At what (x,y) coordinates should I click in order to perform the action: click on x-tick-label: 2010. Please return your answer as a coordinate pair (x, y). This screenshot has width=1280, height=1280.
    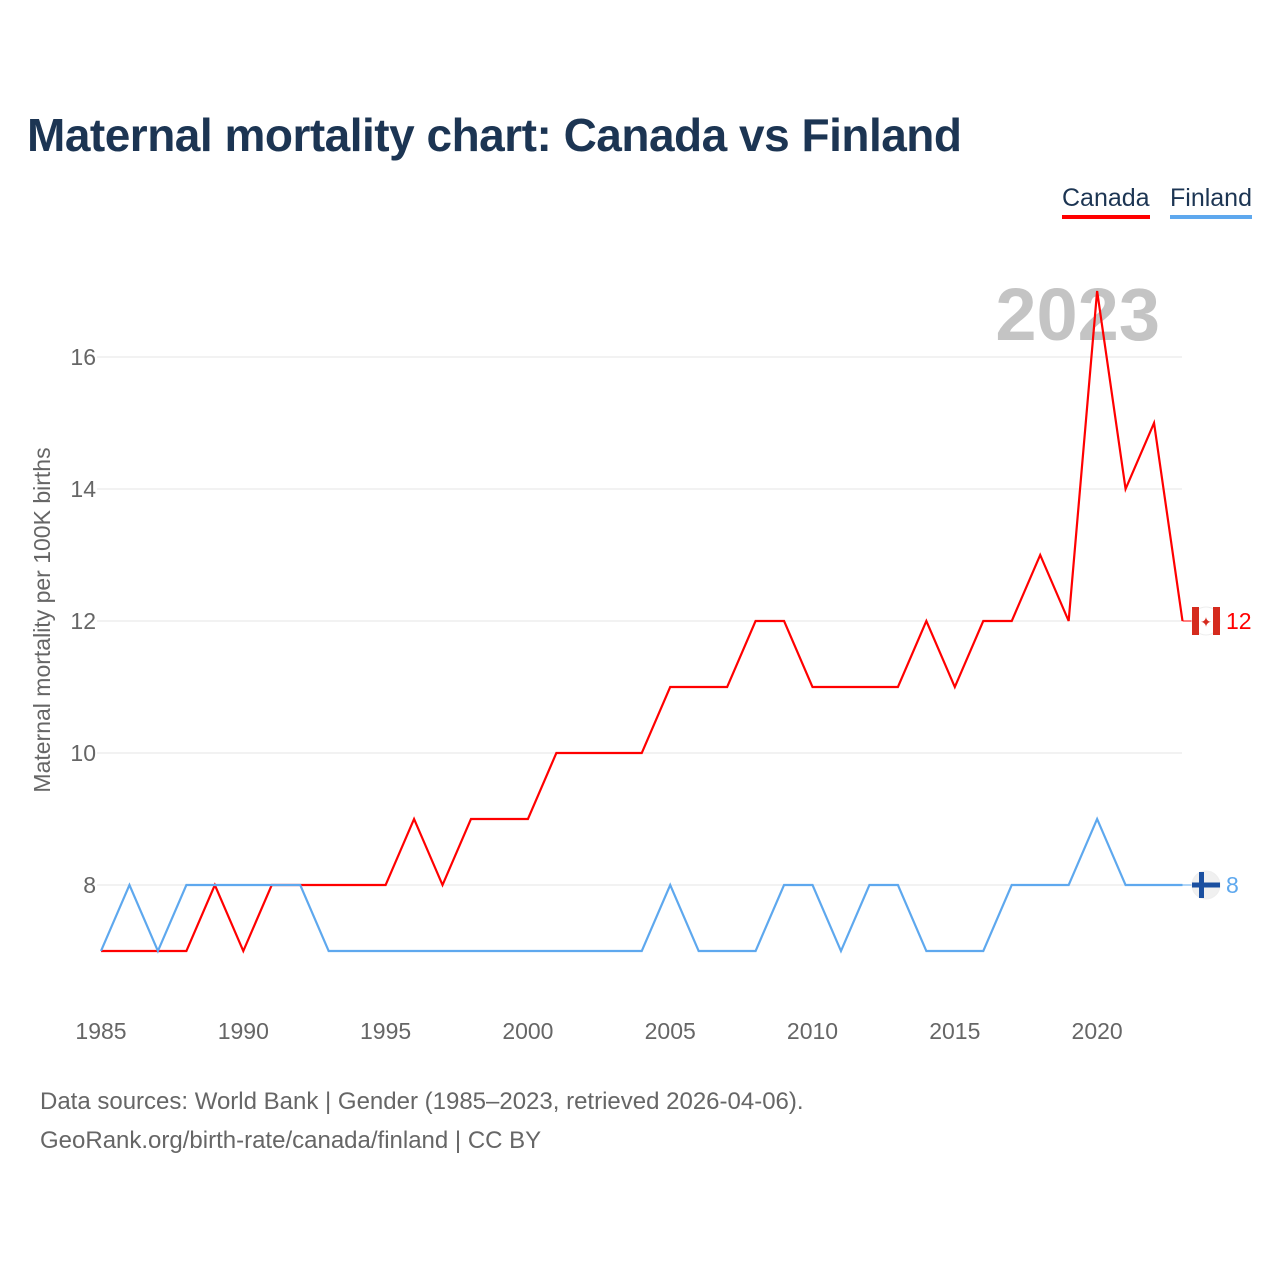
    Looking at the image, I should click on (812, 1031).